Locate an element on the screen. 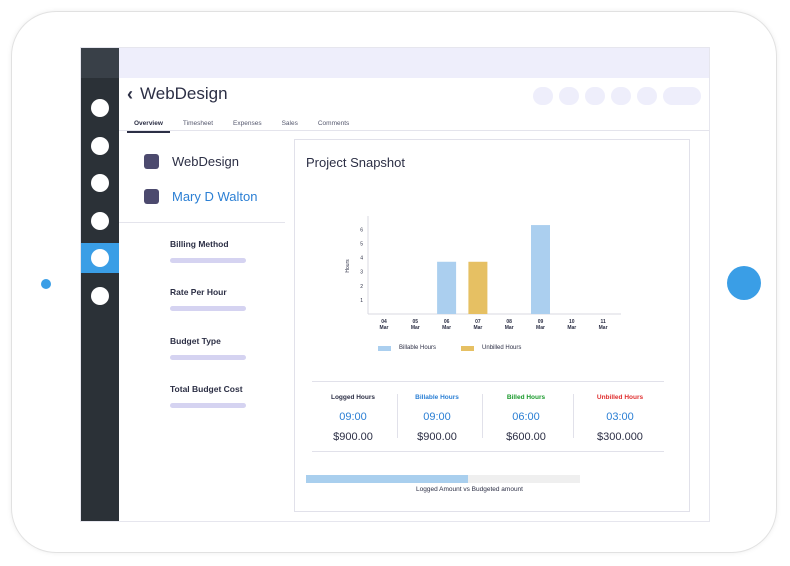 This screenshot has width=790, height=566. stats-top-divider is located at coordinates (488, 381).